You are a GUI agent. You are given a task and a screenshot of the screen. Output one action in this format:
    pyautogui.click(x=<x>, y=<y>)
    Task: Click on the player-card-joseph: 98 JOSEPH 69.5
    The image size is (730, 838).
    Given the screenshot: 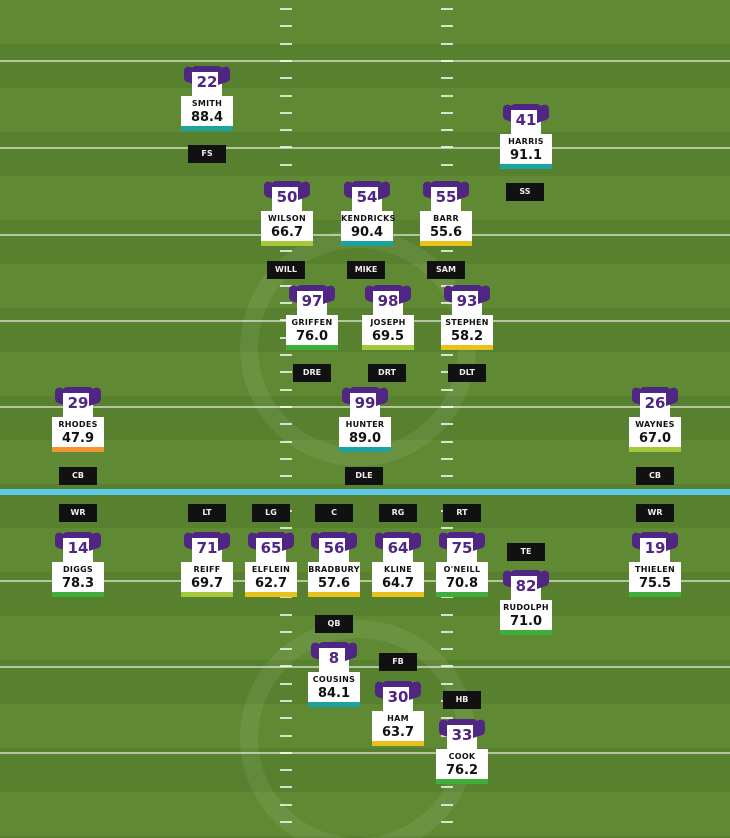 What is the action you would take?
    pyautogui.click(x=388, y=317)
    